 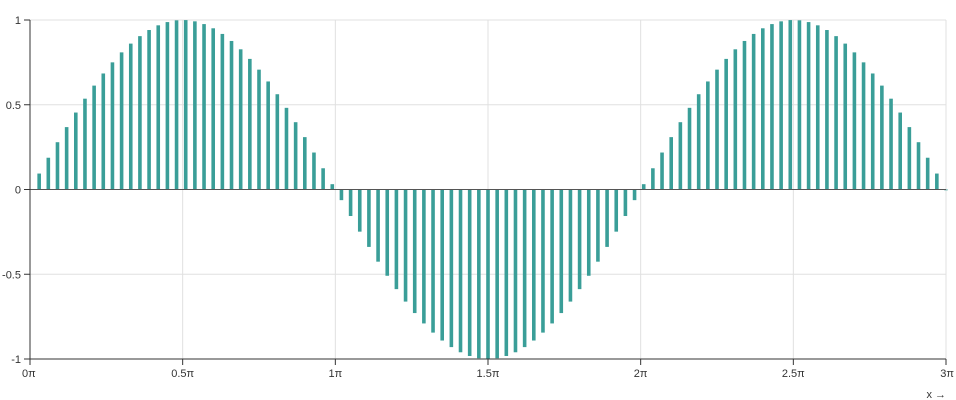 I want to click on y-tick-label-3: -0.5, so click(x=11, y=275).